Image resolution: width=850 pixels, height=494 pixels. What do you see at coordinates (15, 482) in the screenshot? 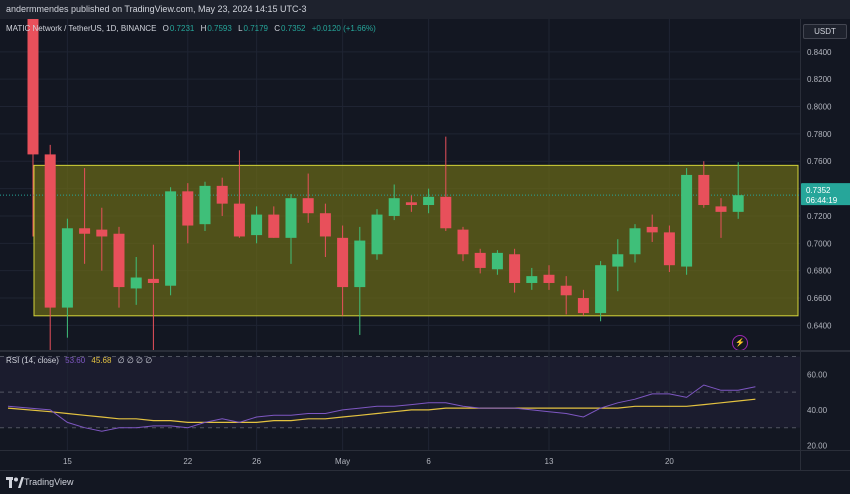
I see `tradingview-logo-icon` at bounding box center [15, 482].